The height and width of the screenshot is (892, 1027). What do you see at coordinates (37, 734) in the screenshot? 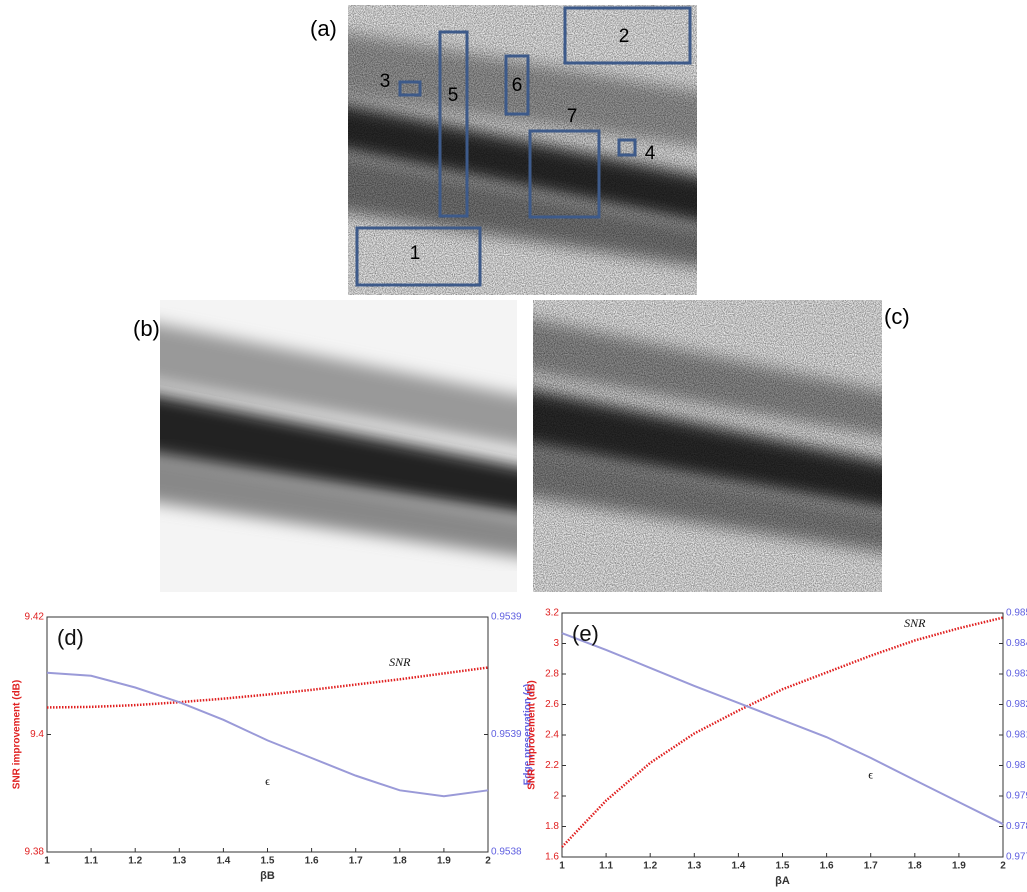
I see `y-tick-label: 9.4` at bounding box center [37, 734].